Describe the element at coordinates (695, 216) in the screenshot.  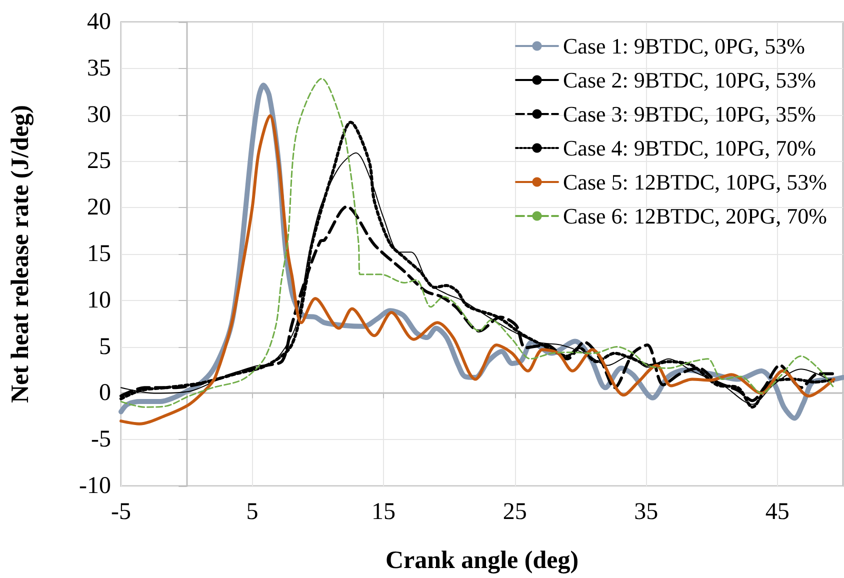
I see `legend-label: Case 6: 12BTDC, 20PG, 70%` at that location.